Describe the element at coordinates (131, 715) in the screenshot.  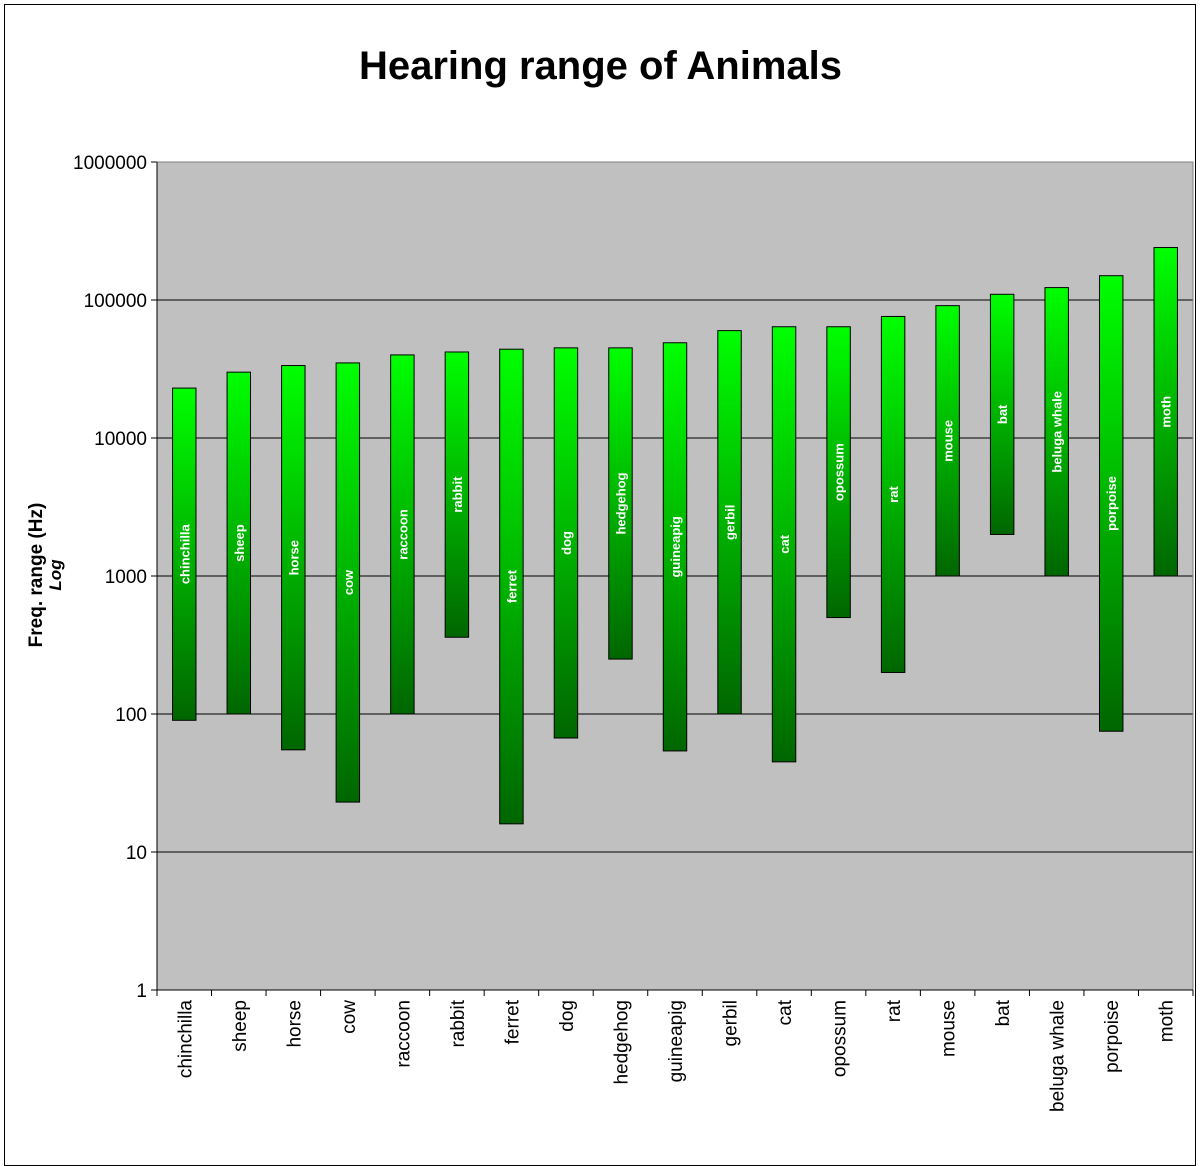
I see `y-tick-label: 100` at that location.